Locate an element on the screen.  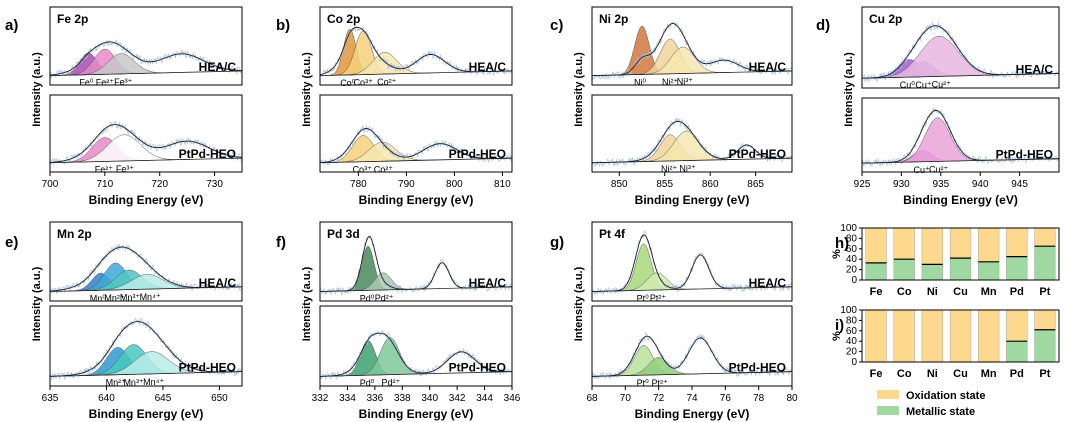
y-tick-label: 40 is located at coordinates (852, 341).